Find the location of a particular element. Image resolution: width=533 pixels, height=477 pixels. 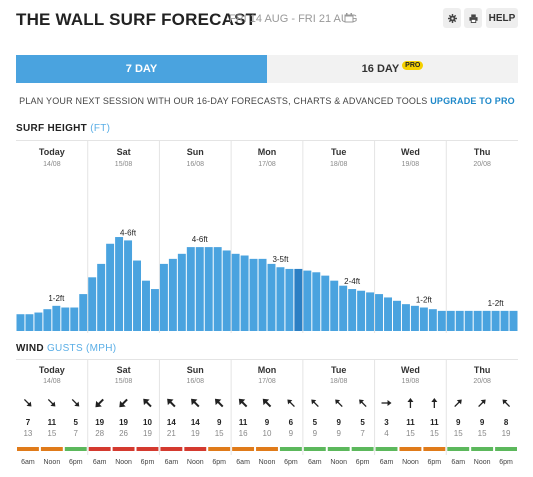

tab-7-day: 7 DAY is located at coordinates (141, 69).